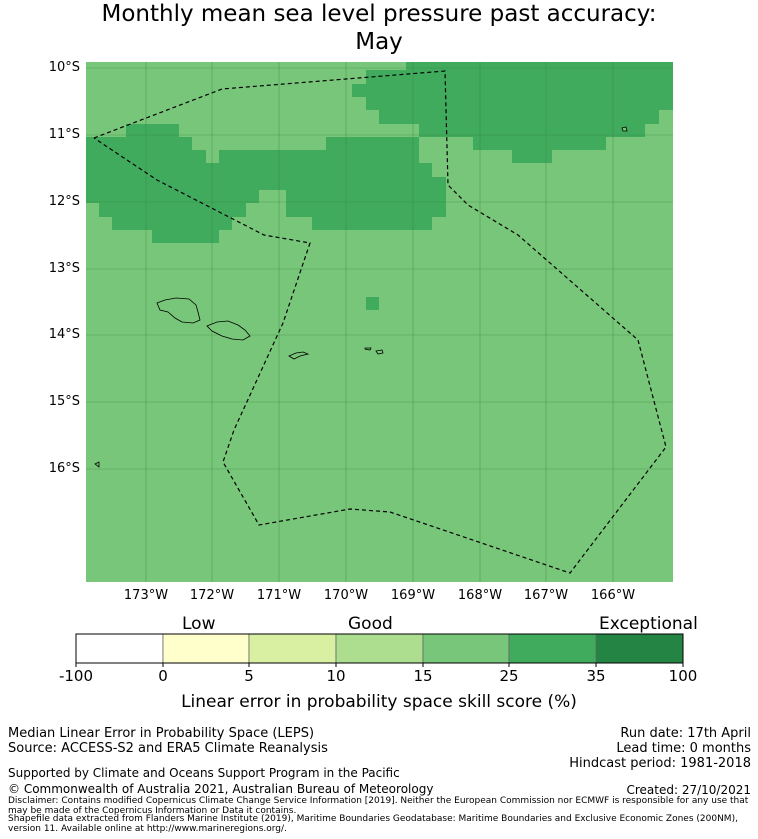  I want to click on lon-label-167w: 167°W, so click(546, 595).